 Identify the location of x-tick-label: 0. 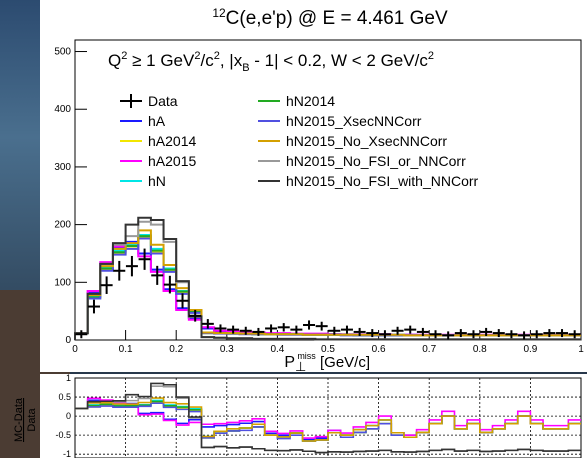
(75, 349).